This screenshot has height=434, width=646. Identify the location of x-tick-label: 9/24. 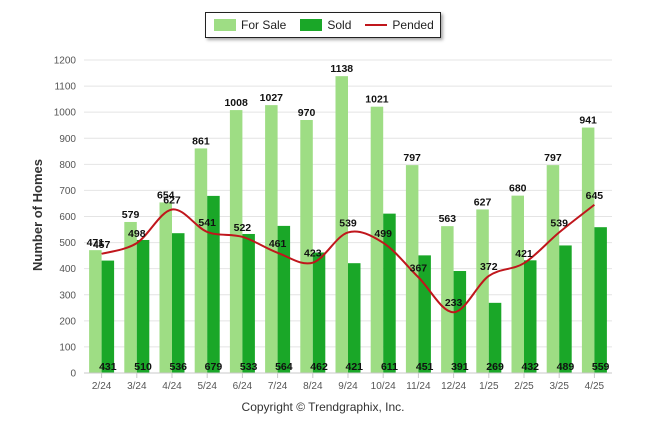
(348, 386).